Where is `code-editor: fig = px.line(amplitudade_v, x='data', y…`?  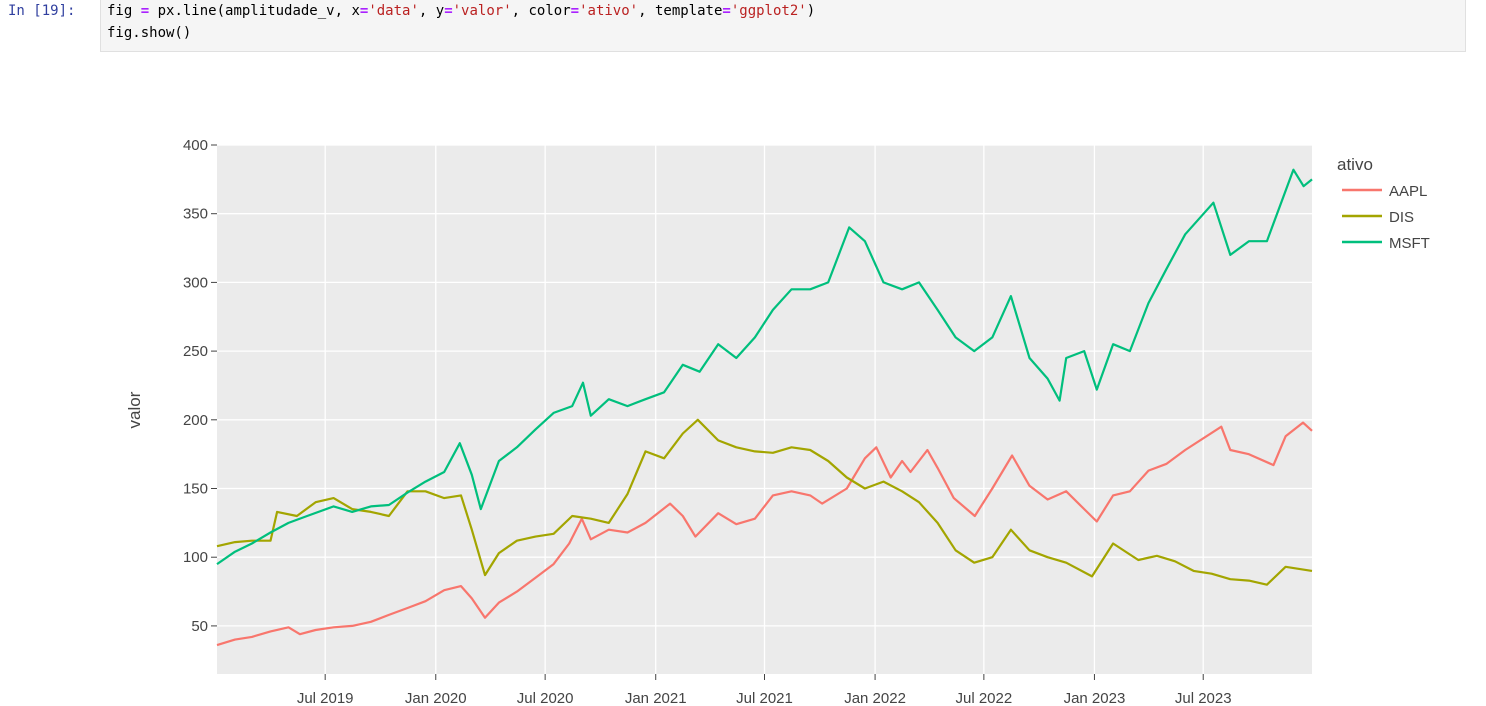
code-editor: fig = px.line(amplitudade_v, x='data', y… is located at coordinates (783, 26).